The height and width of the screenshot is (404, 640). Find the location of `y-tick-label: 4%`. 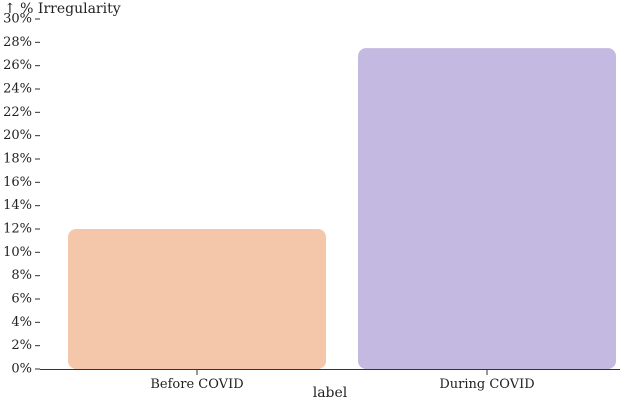

y-tick-label: 4% is located at coordinates (21, 322).